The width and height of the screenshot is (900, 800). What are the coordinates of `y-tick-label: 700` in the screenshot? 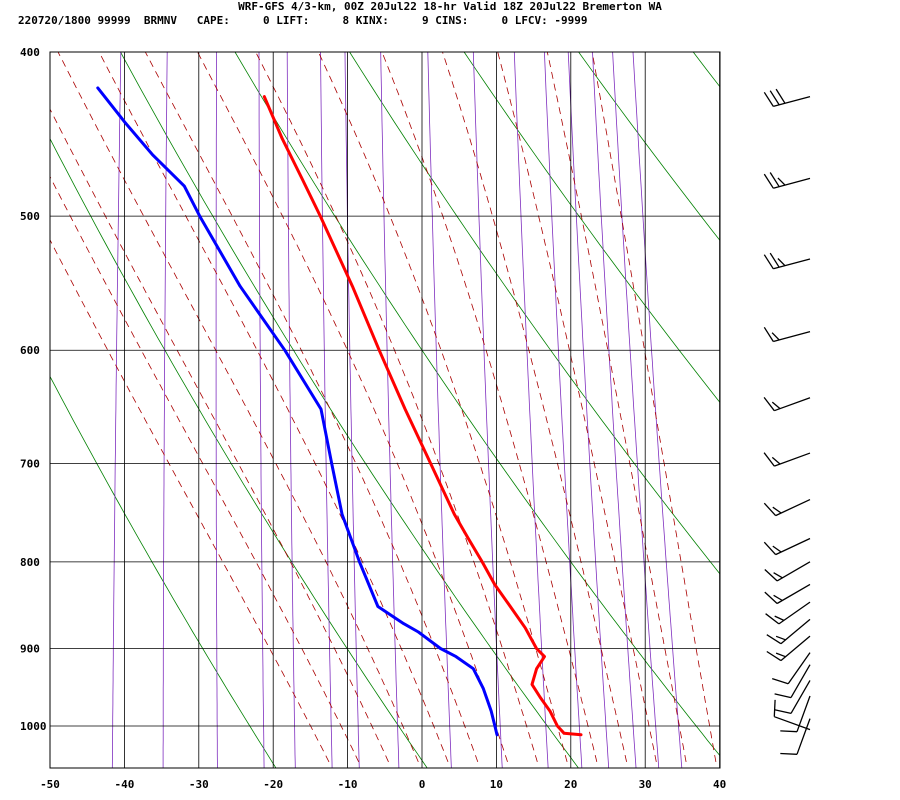 It's located at (30, 464).